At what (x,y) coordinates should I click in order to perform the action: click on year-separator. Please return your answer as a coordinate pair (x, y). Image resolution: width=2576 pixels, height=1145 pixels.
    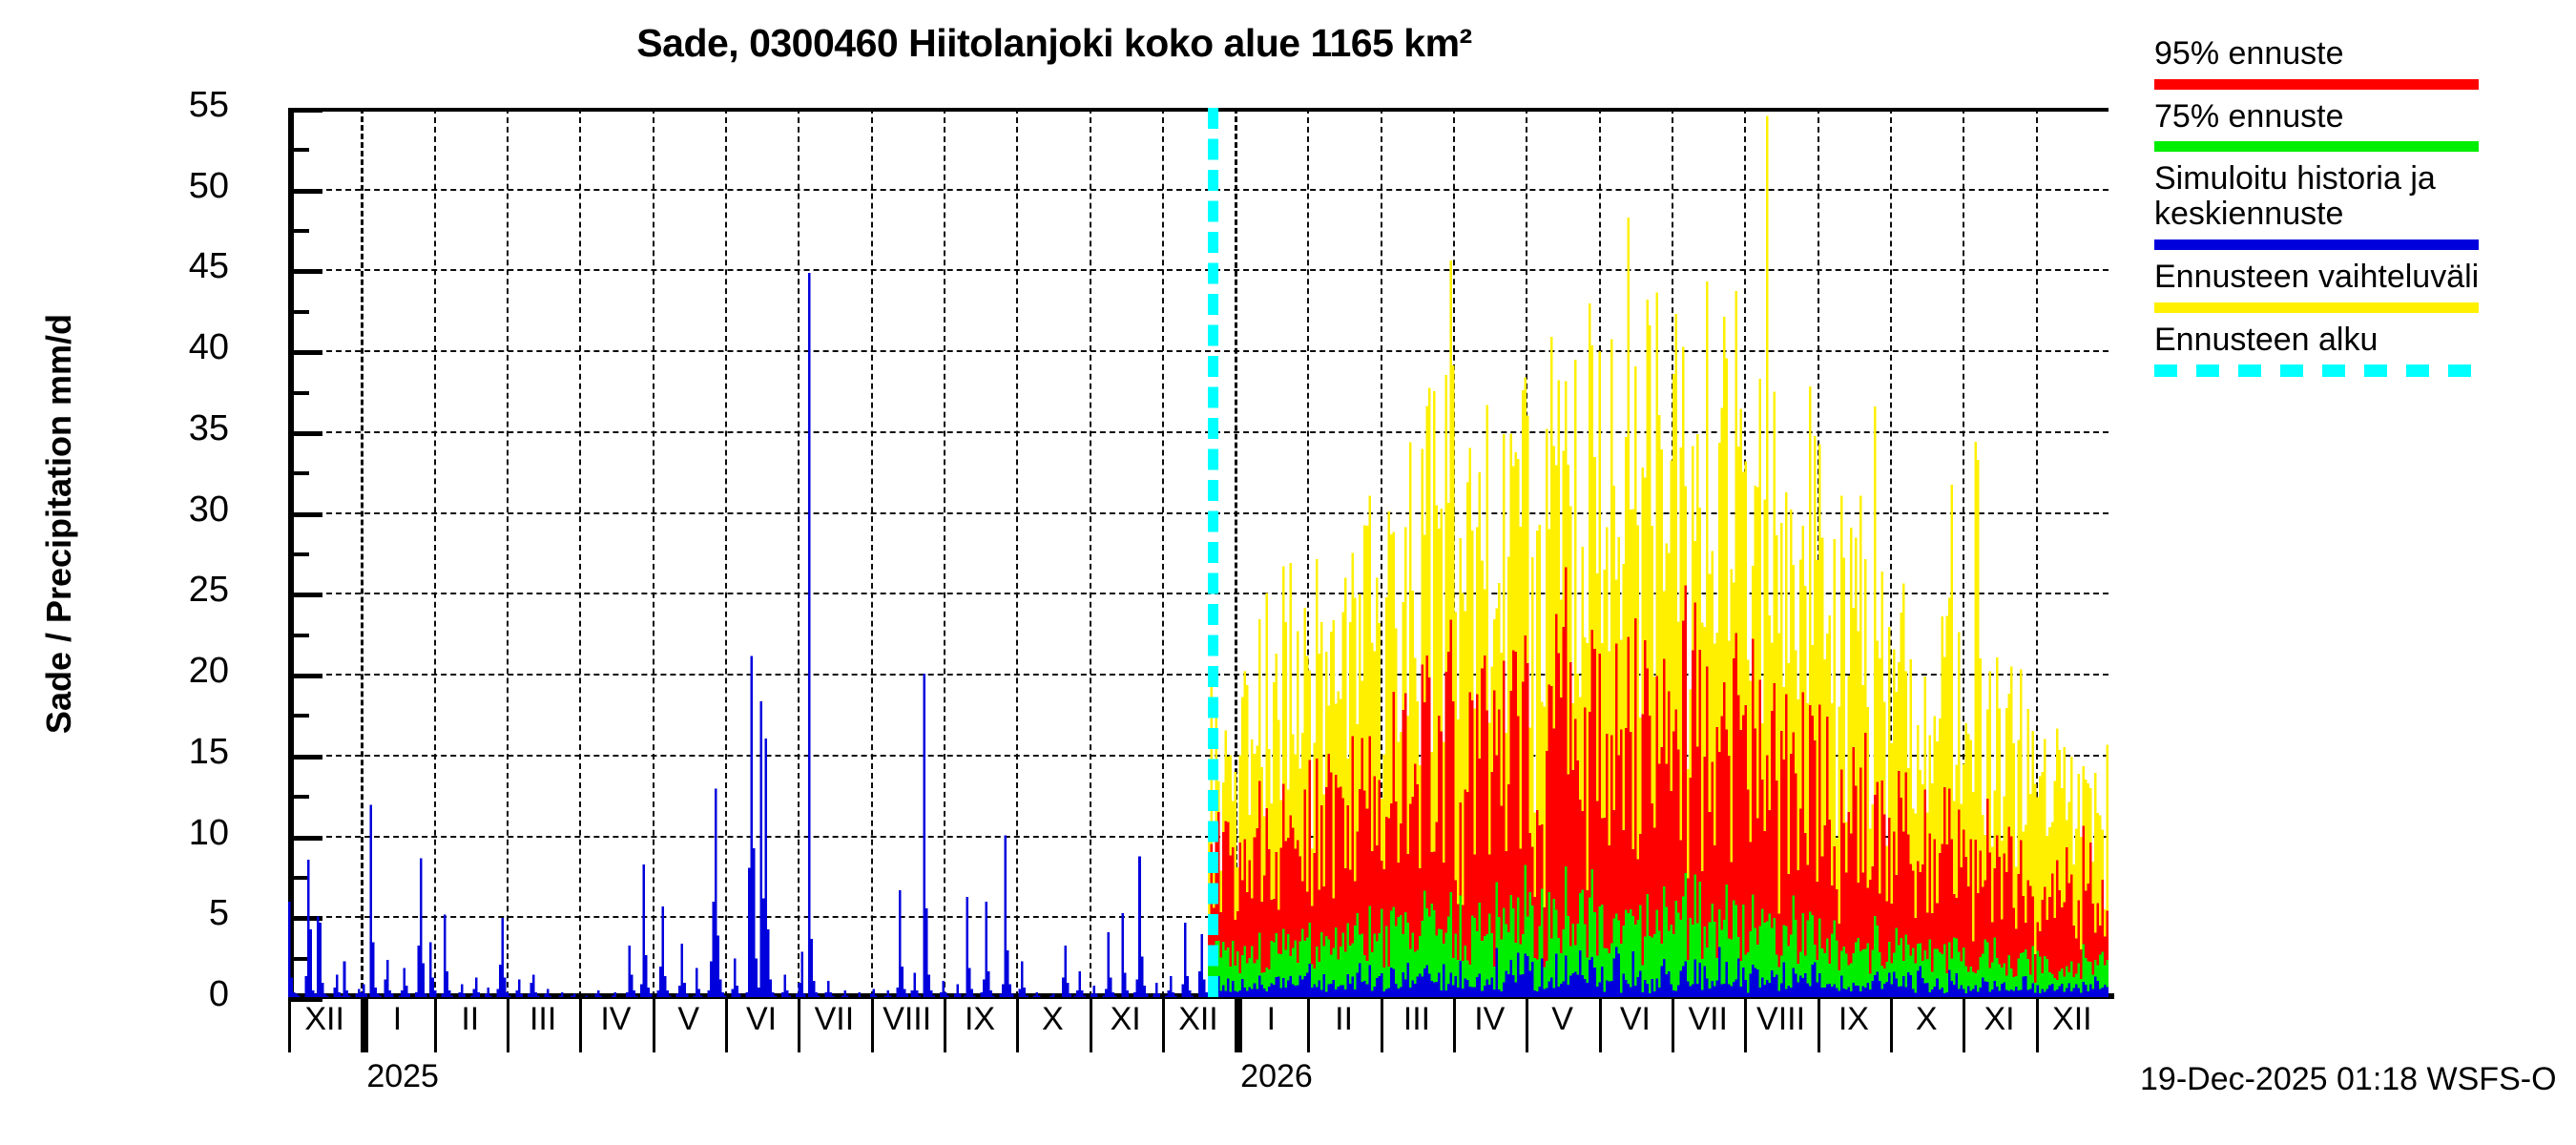
    Looking at the image, I should click on (365, 1025).